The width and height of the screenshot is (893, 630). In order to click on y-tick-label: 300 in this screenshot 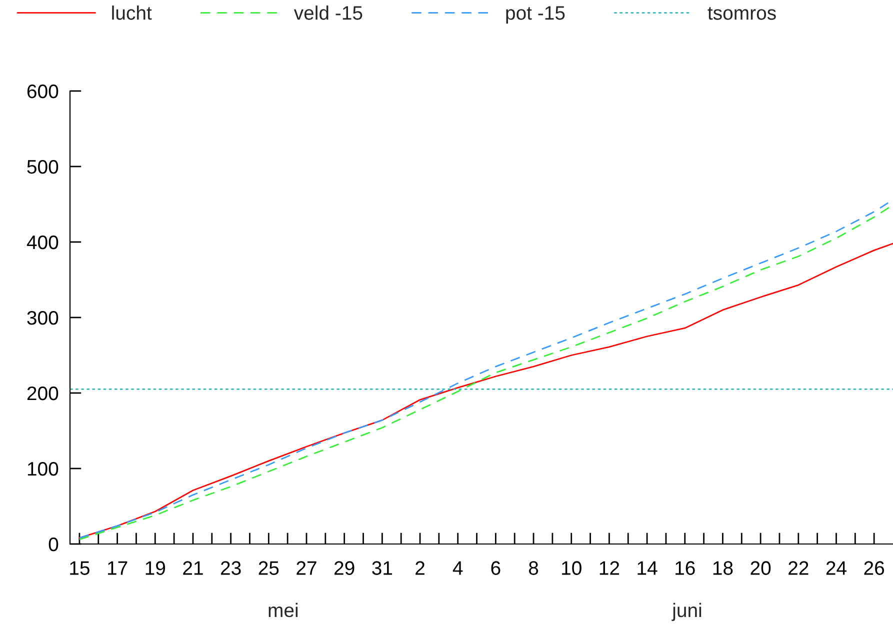, I will do `click(42, 317)`.